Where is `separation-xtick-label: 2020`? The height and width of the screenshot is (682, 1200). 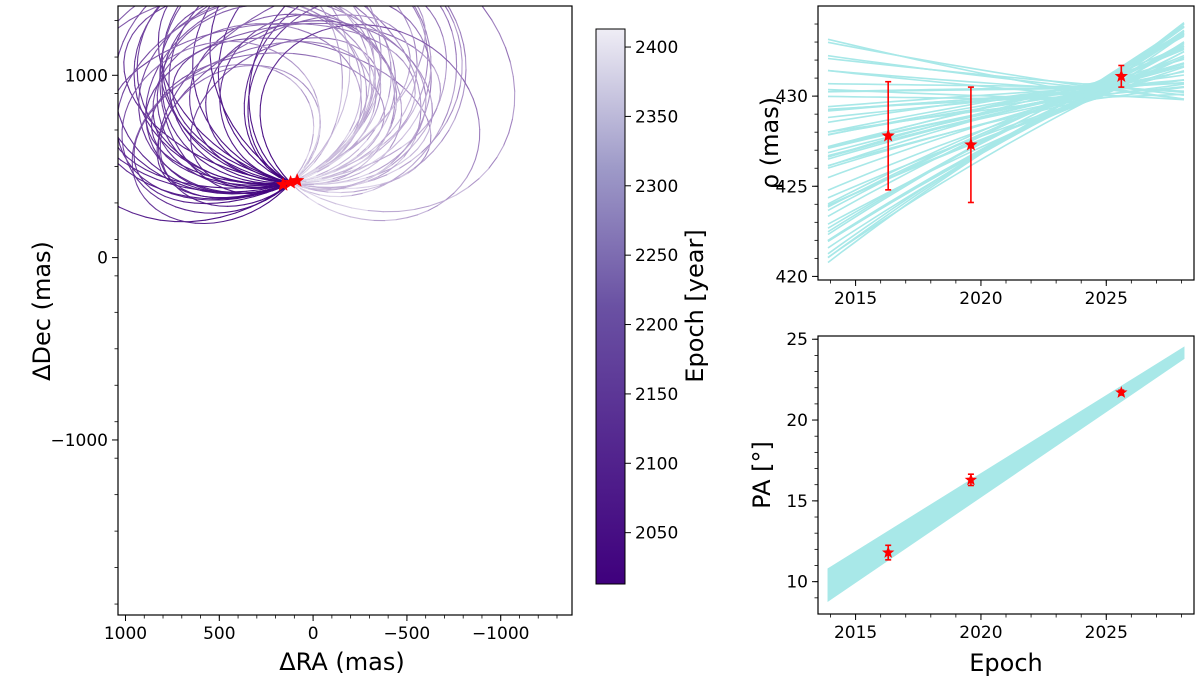
separation-xtick-label: 2020 is located at coordinates (980, 299).